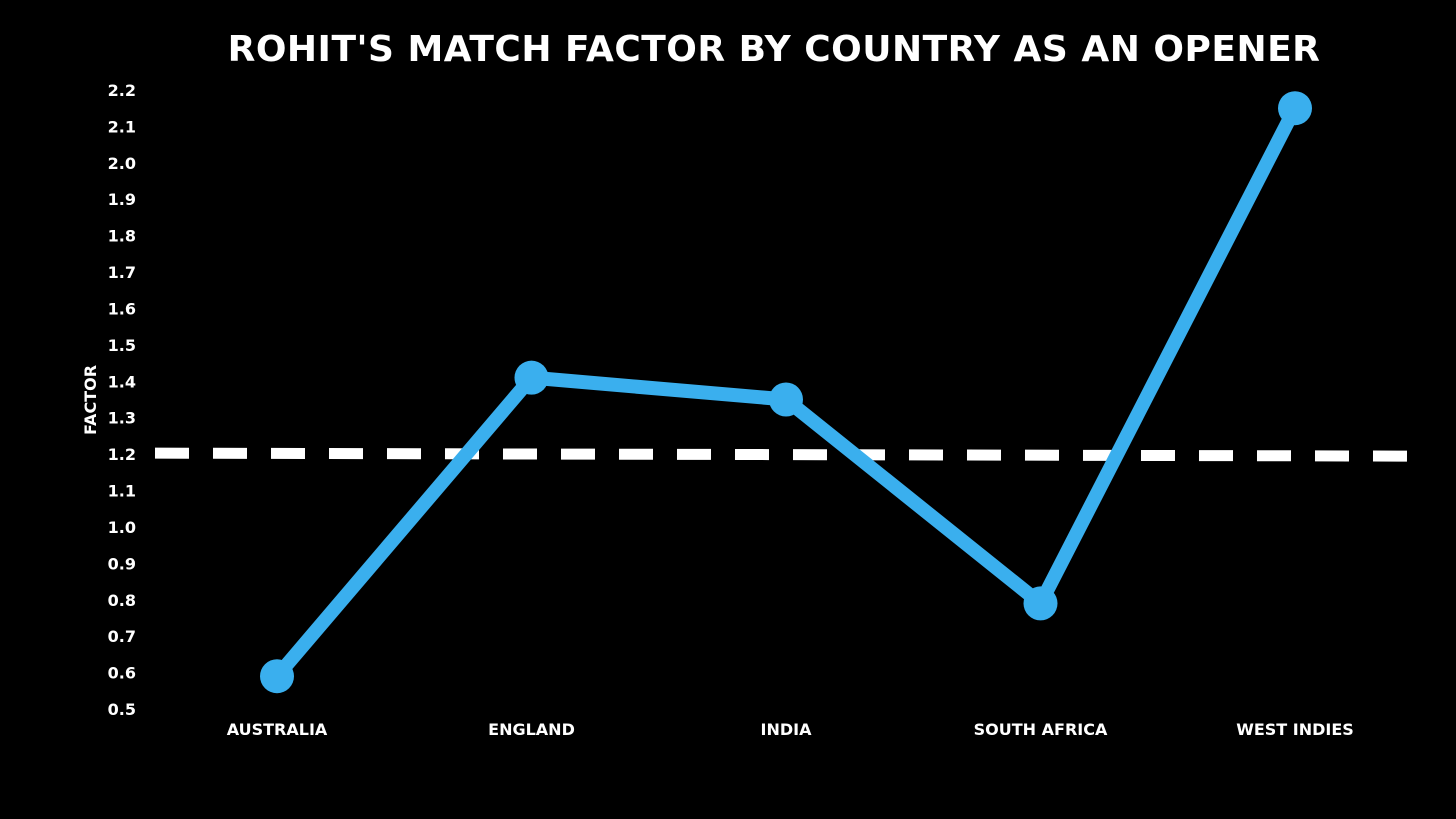 The image size is (1456, 819). Describe the element at coordinates (122, 308) in the screenshot. I see `y-tick-label: 1.6` at that location.